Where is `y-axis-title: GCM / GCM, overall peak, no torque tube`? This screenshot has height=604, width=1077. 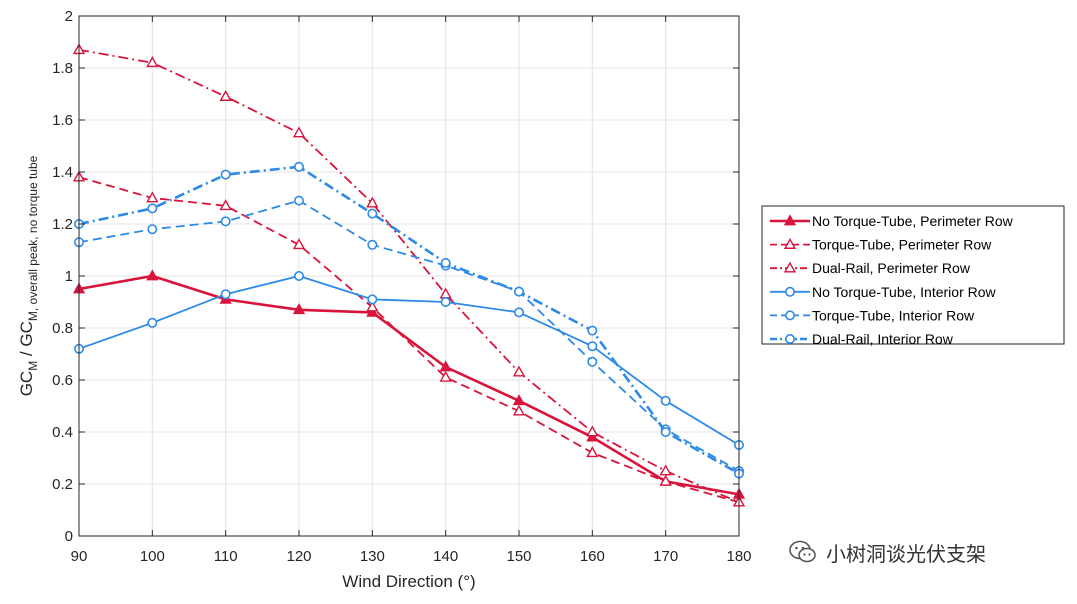
y-axis-title: GCM / GCM, overall peak, no torque tube is located at coordinates (28, 275).